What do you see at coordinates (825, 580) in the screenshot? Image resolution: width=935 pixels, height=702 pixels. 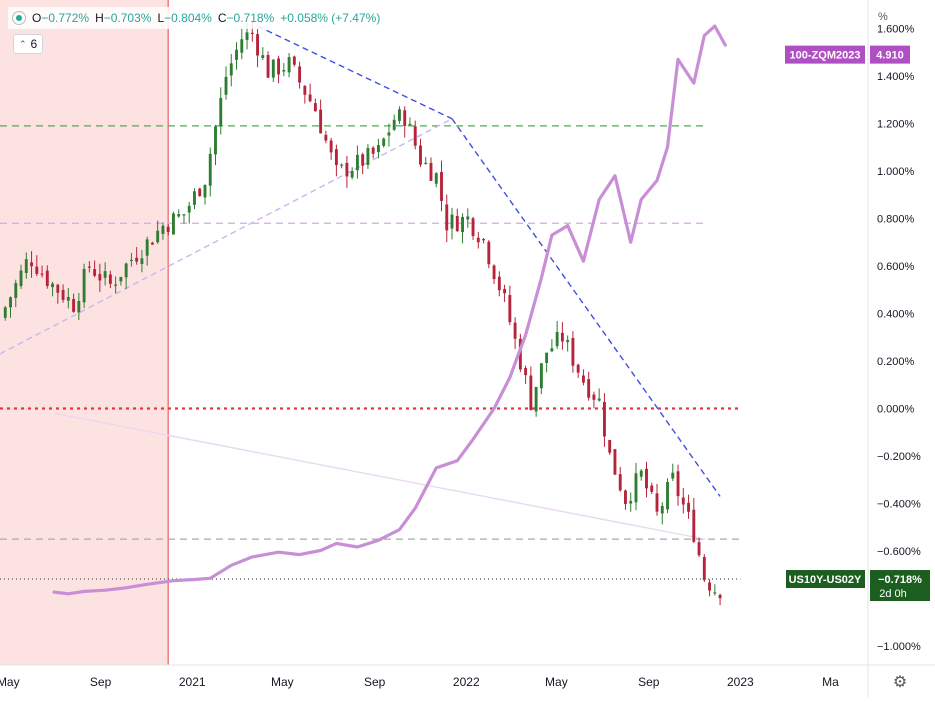 I see `series-name-us10y-us02y: US10Y-US02Y` at bounding box center [825, 580].